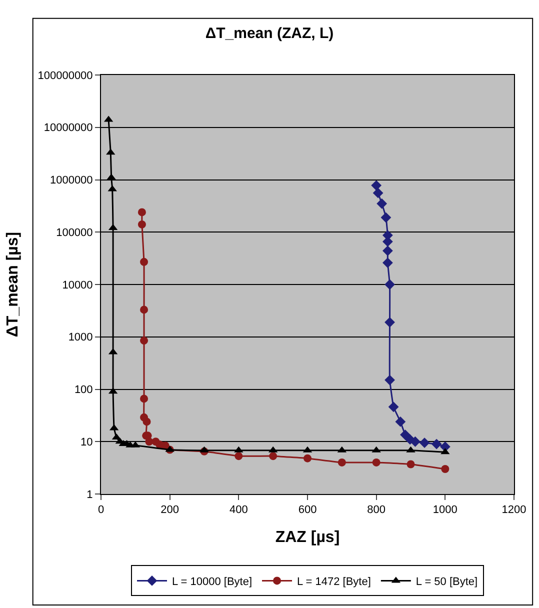 This screenshot has height=608, width=539. I want to click on legend-label: L = 10000 [Byte], so click(212, 582).